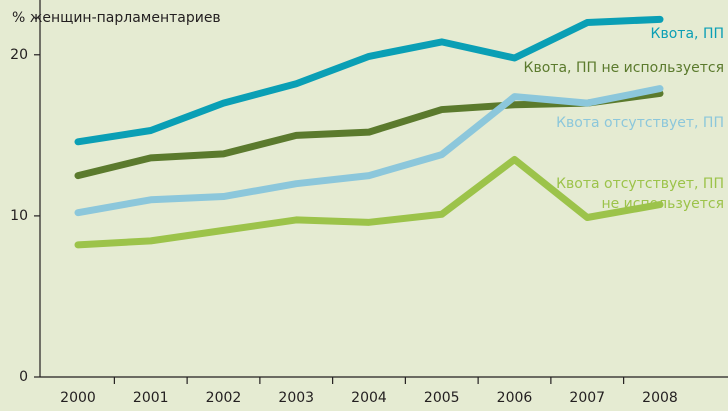  Describe the element at coordinates (19, 55) in the screenshot. I see `y-tick-label: 20` at that location.